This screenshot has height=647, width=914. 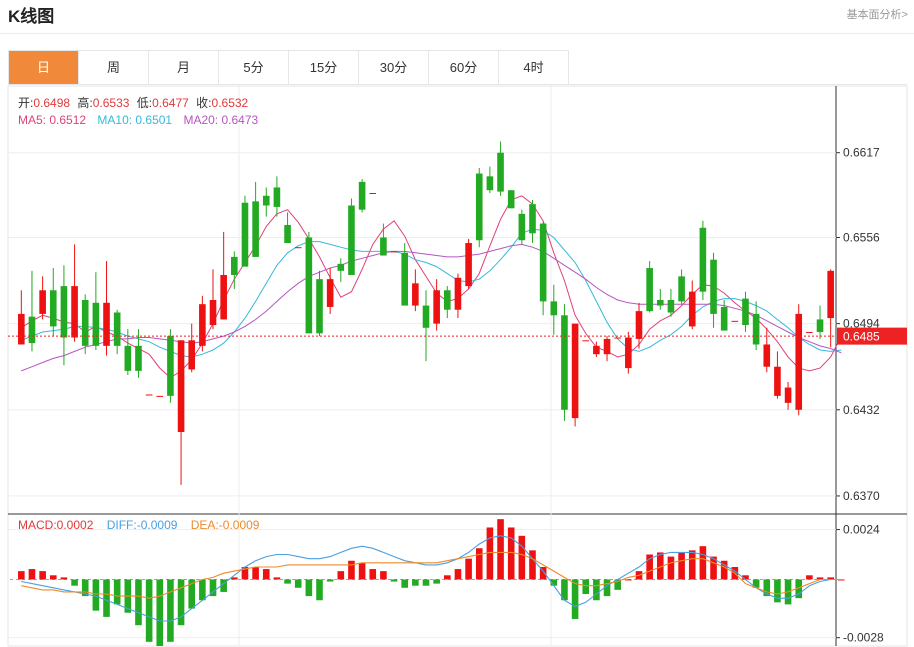 I want to click on tab-15min: 15分, so click(x=324, y=68).